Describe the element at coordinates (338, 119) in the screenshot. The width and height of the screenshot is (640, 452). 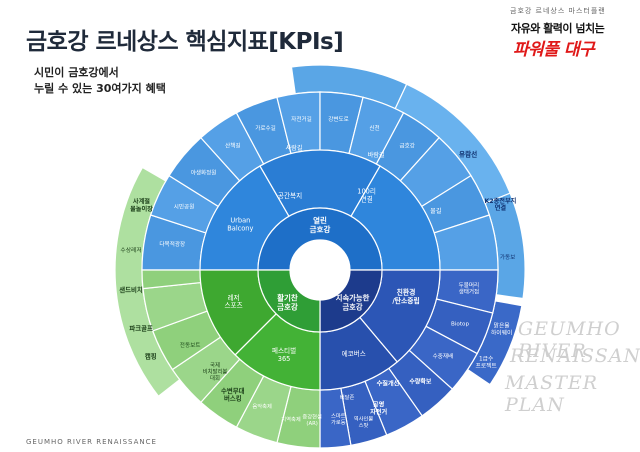
I see `outer-label: 강변도로` at that location.